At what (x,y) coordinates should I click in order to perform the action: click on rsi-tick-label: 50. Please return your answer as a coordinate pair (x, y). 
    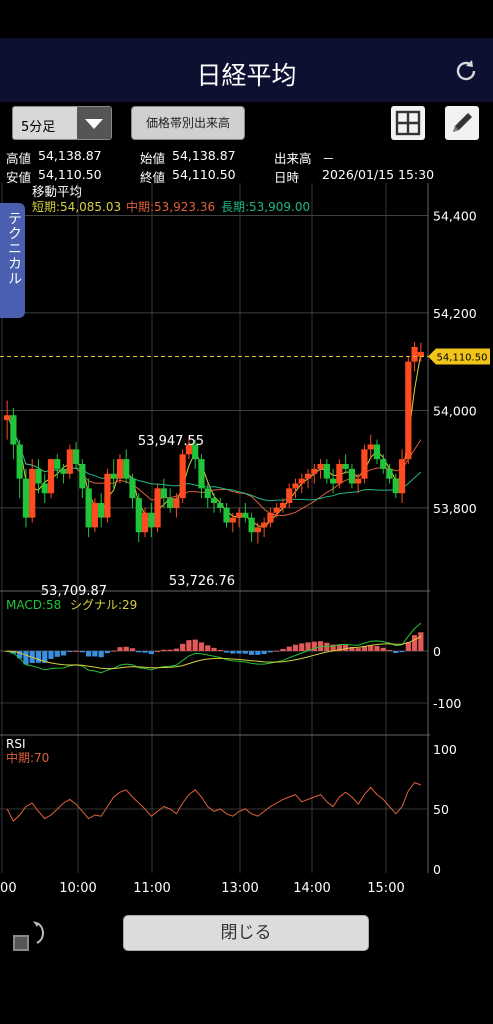
    Looking at the image, I should click on (441, 809).